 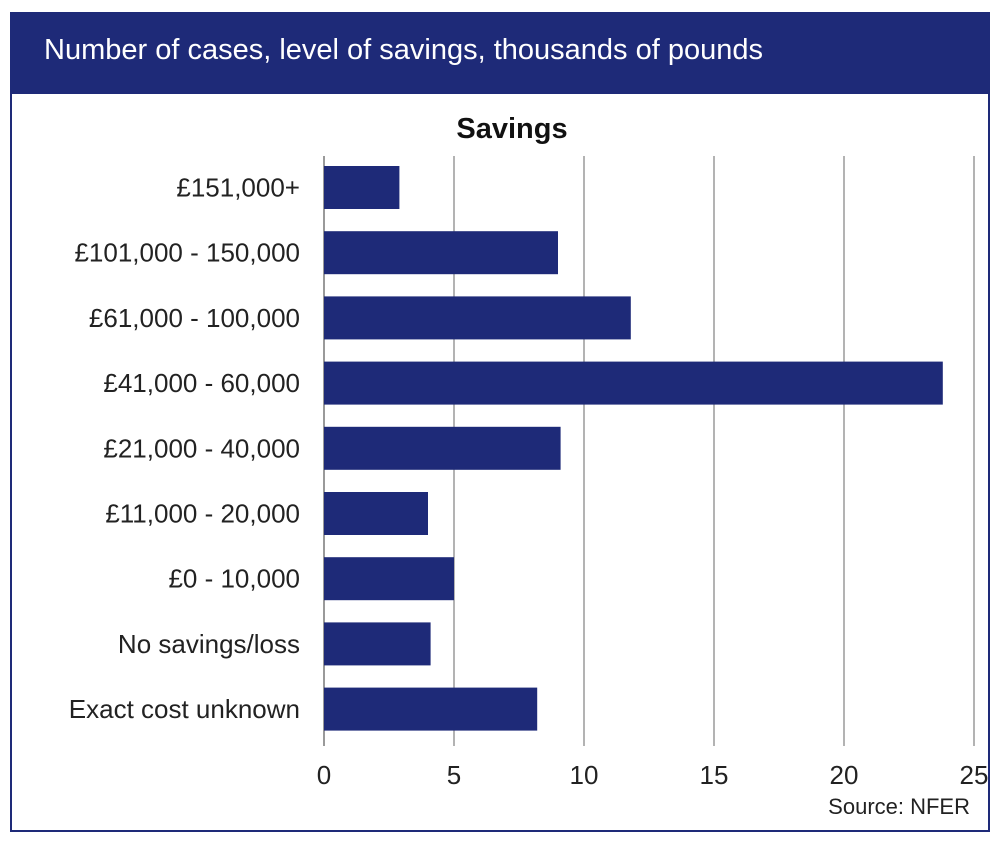 What do you see at coordinates (238, 188) in the screenshot?
I see `category-label: £151,000+` at bounding box center [238, 188].